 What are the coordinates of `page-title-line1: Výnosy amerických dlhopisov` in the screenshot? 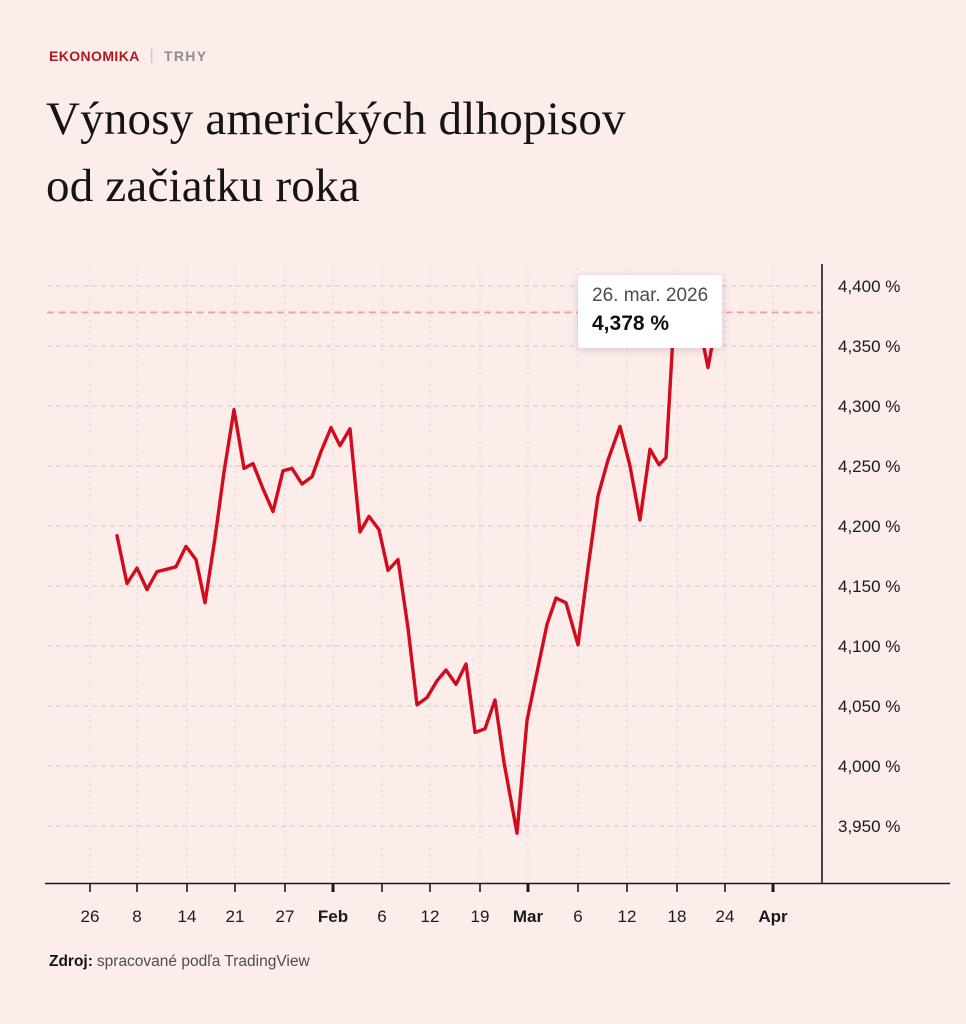 It's located at (336, 119).